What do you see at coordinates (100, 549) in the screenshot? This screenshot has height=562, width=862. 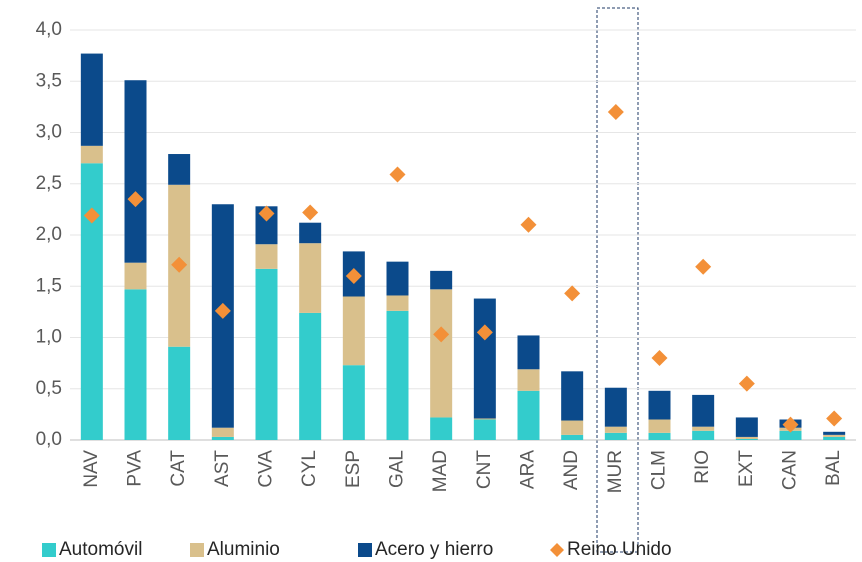 I see `legend-label: Automóvil` at bounding box center [100, 549].